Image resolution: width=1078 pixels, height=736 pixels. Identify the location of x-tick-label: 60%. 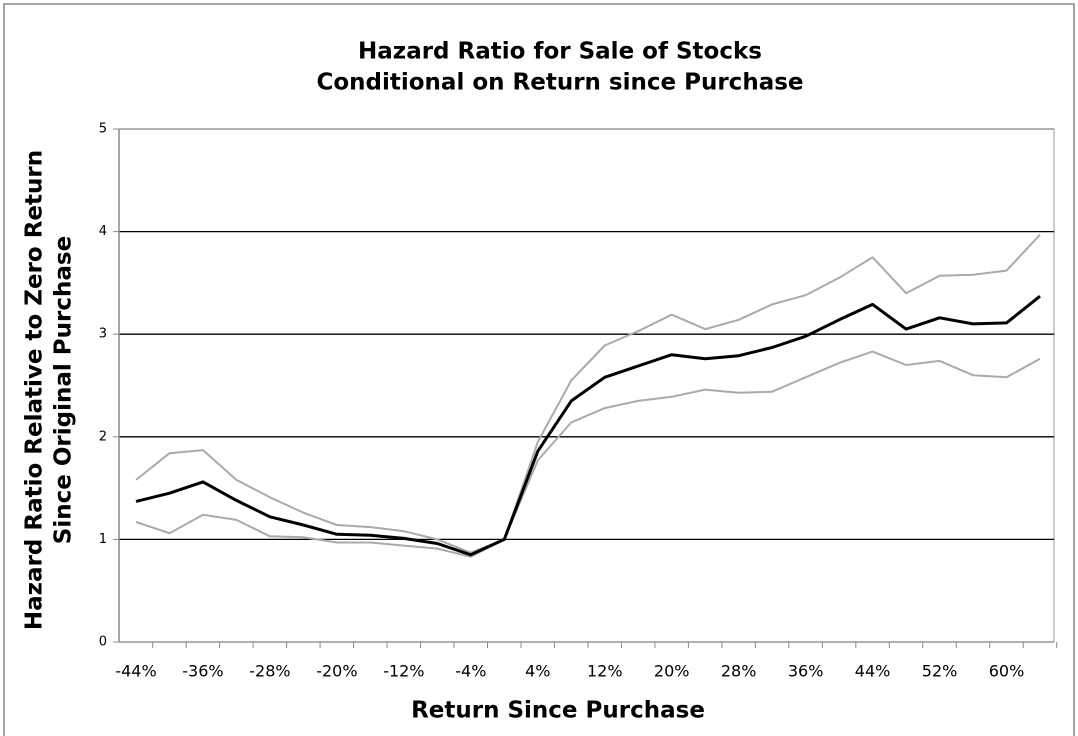
(1007, 671).